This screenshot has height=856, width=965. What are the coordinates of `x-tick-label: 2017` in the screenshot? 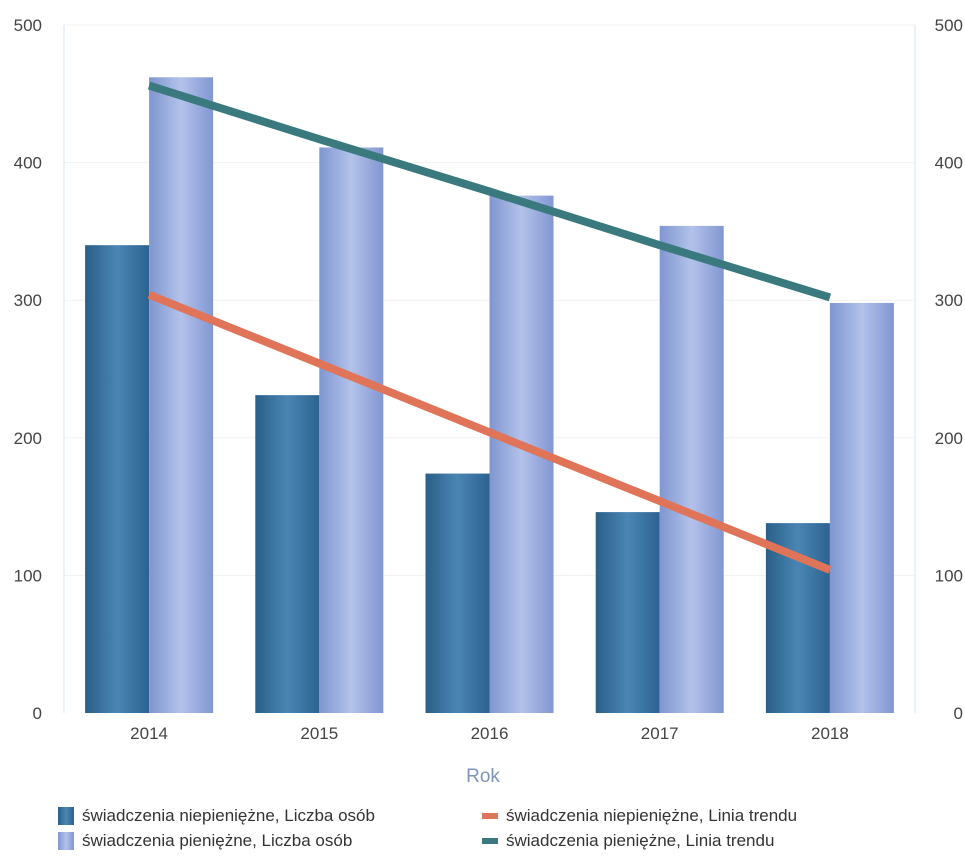 It's located at (660, 733).